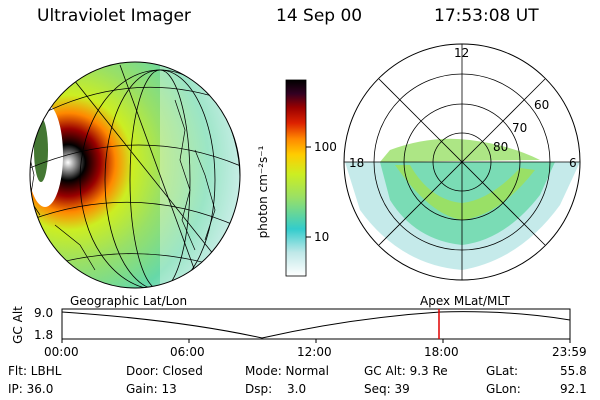 This screenshot has width=600, height=400. Describe the element at coordinates (441, 352) in the screenshot. I see `orbit-xtick-1800: 18:00` at that location.